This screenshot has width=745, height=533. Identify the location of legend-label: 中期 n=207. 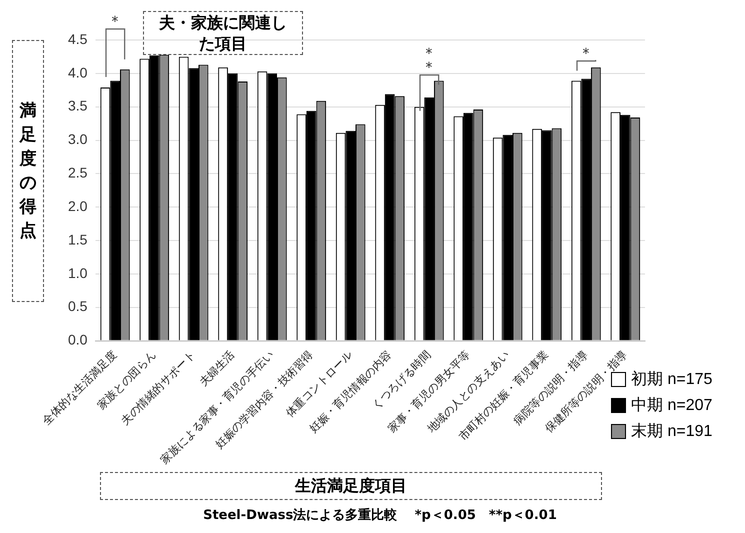
(671, 406).